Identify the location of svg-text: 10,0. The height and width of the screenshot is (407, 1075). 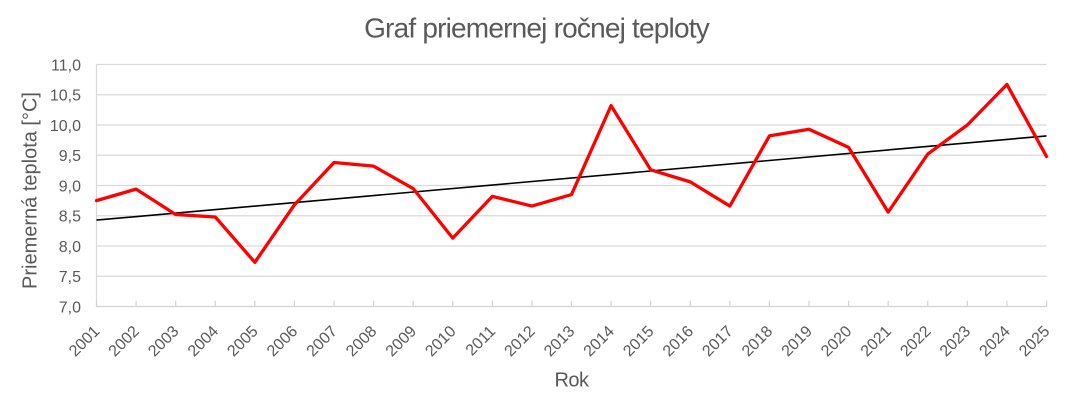
(65, 126).